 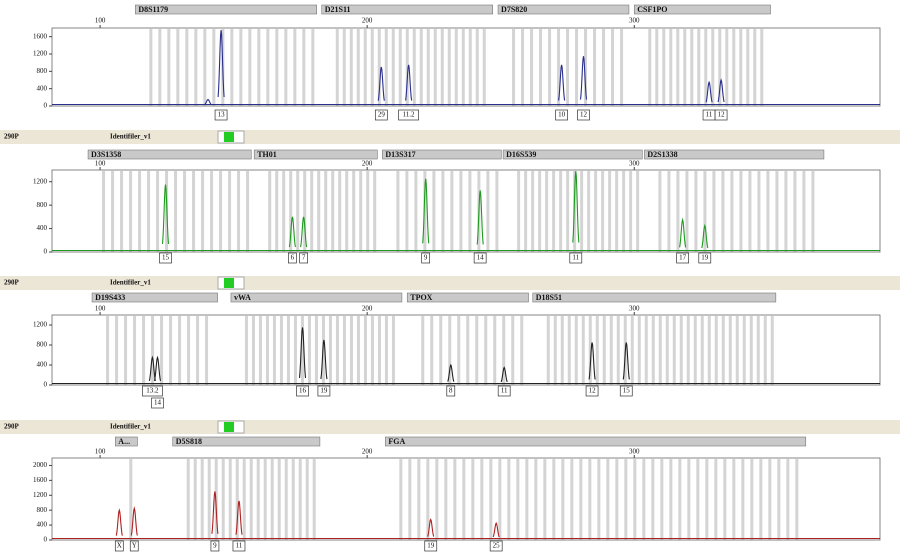 I want to click on allele-label: 7, so click(x=304, y=258).